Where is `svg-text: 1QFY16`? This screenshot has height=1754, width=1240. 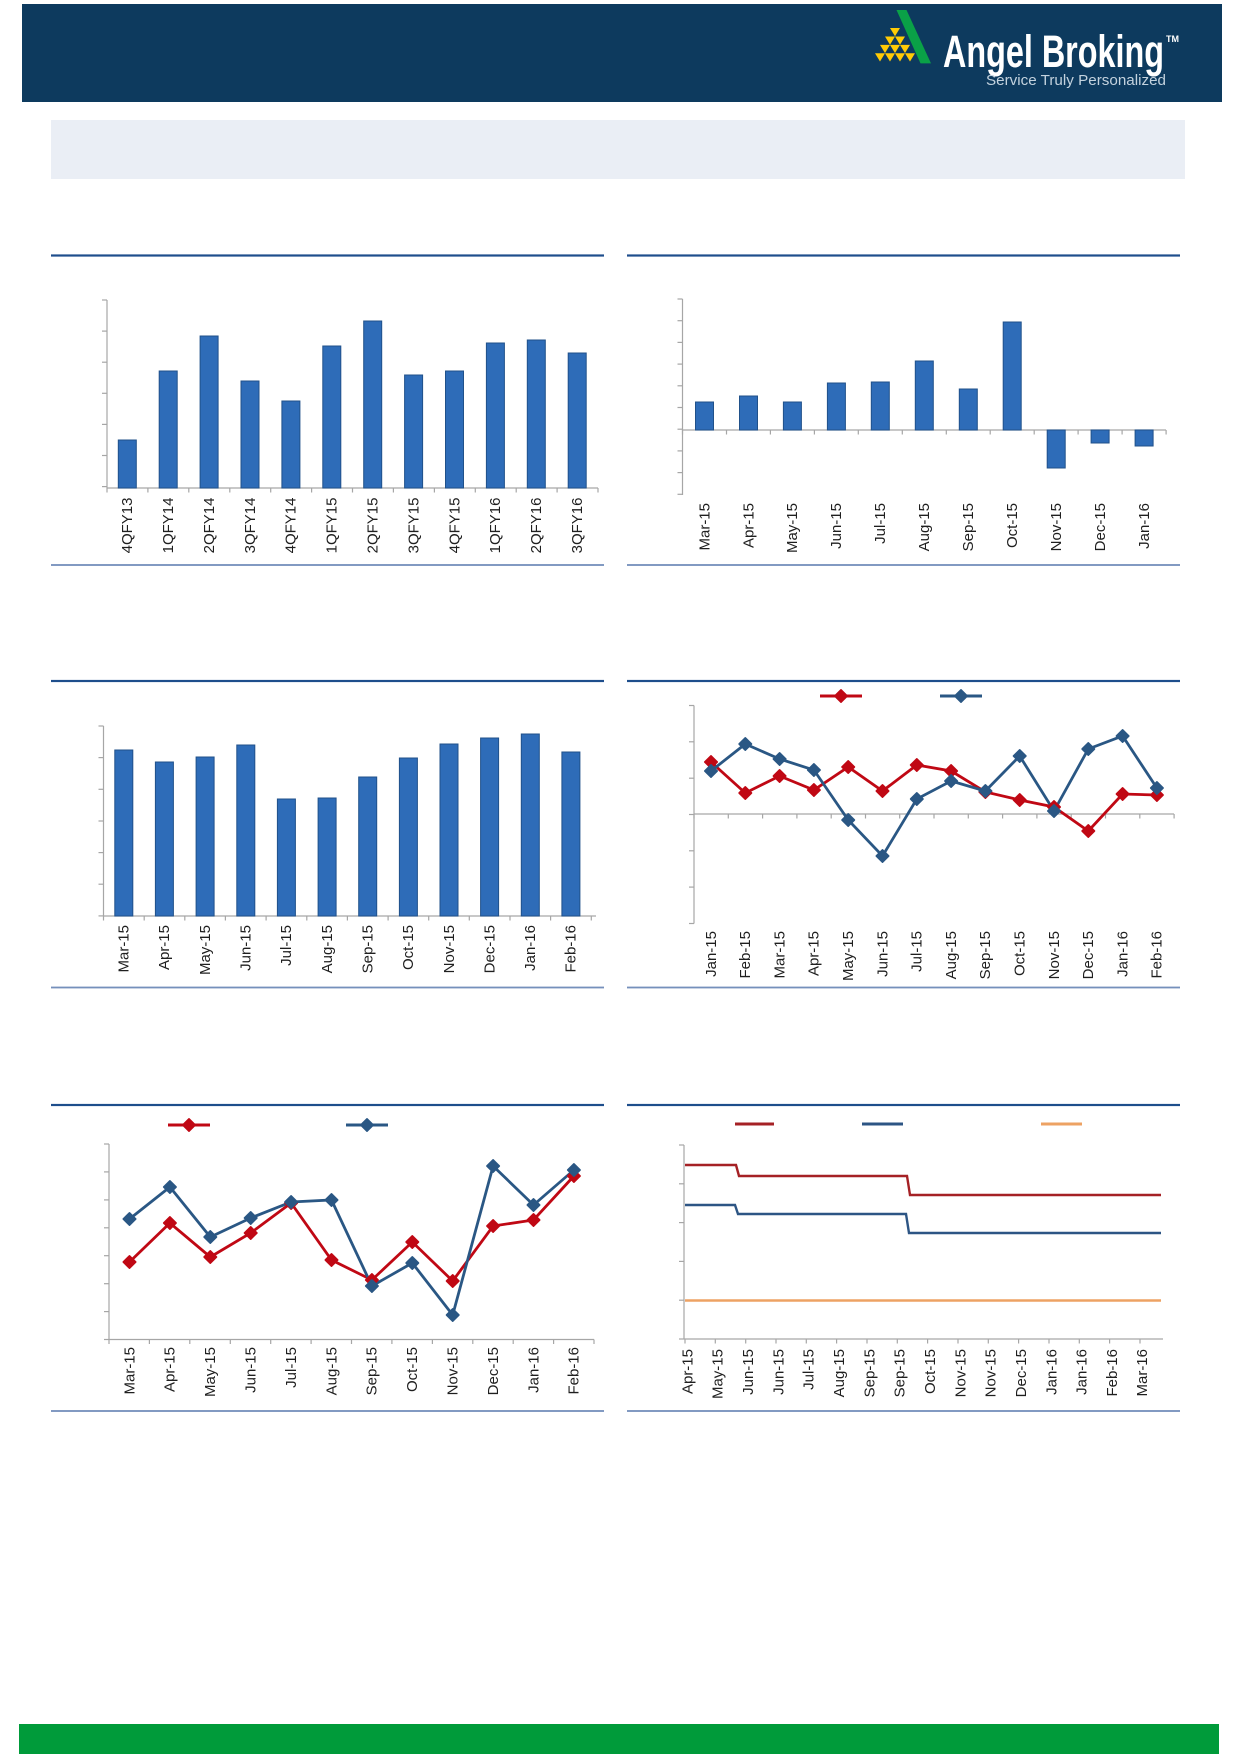
svg-text: 1QFY16 is located at coordinates (495, 526).